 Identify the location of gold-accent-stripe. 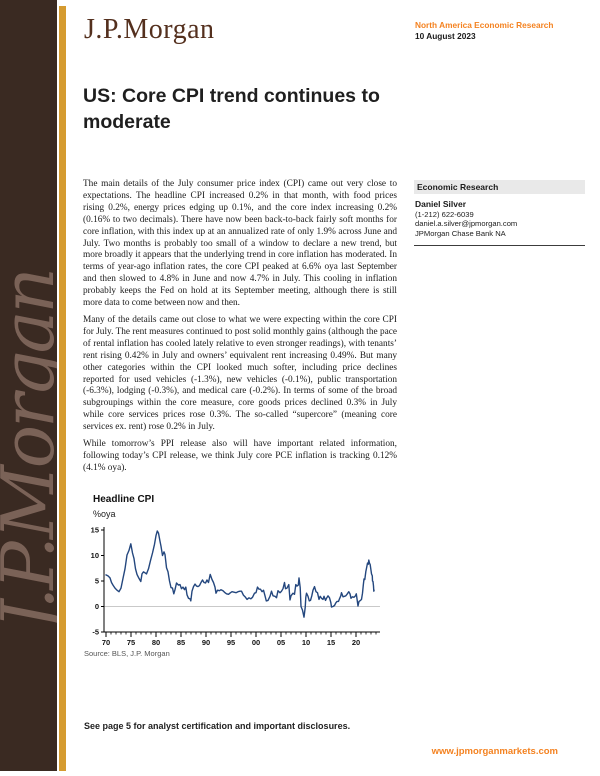
(62, 388).